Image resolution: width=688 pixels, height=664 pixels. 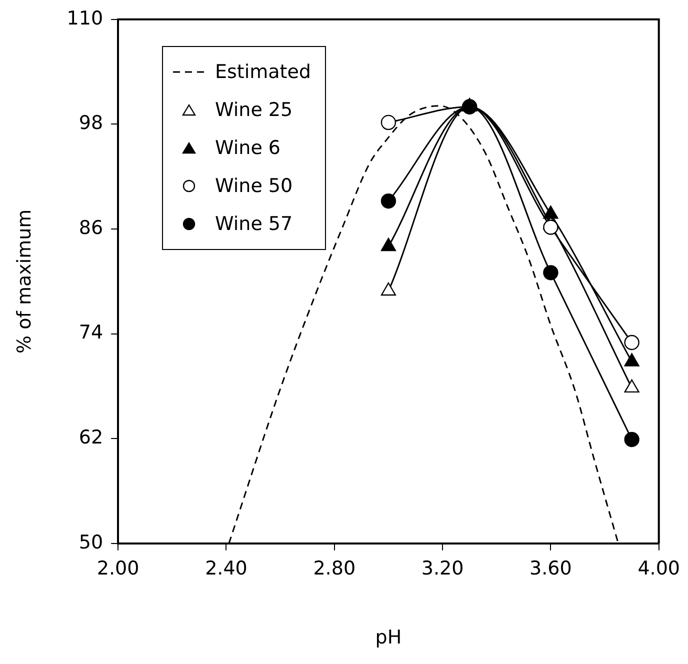 What do you see at coordinates (226, 569) in the screenshot?
I see `x-tick-label: 2.40` at bounding box center [226, 569].